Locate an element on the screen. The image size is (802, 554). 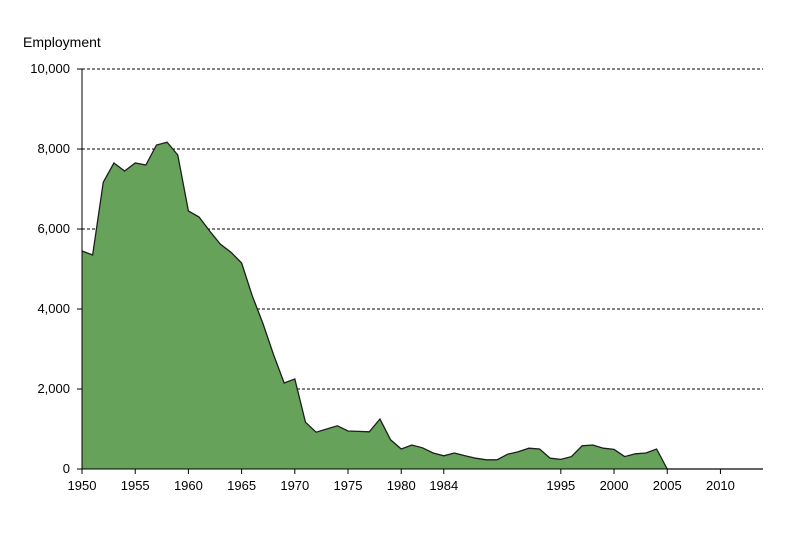
x-tick-label: 1950 is located at coordinates (82, 485).